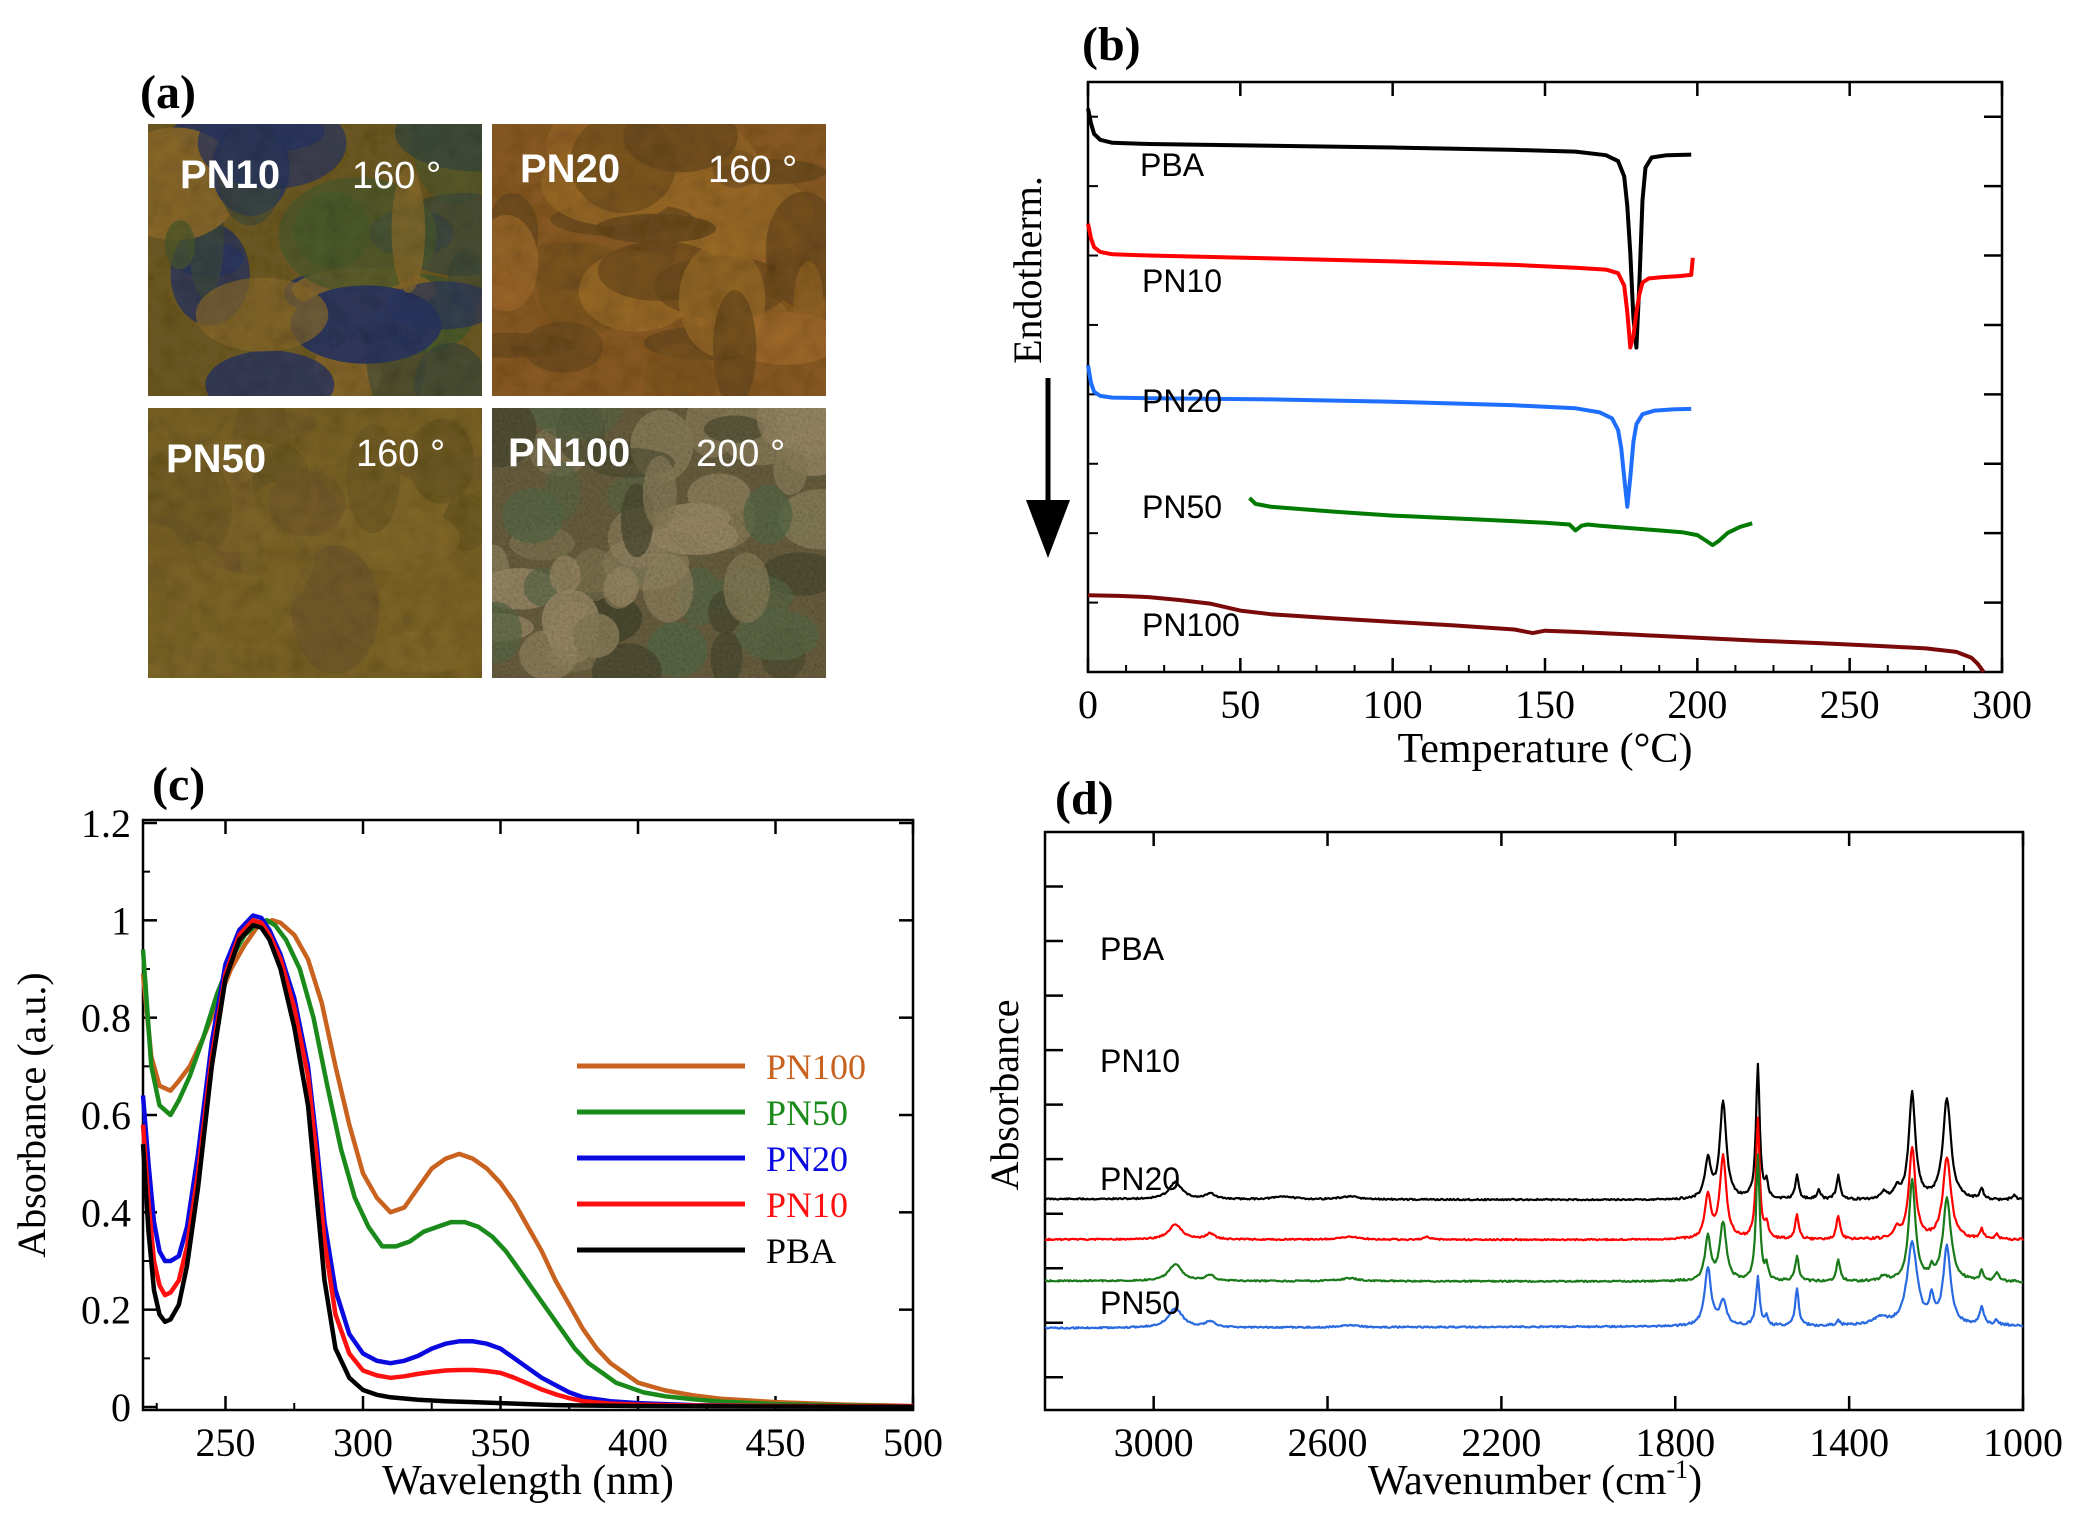  I want to click on x-tick-label: 450, so click(776, 1442).